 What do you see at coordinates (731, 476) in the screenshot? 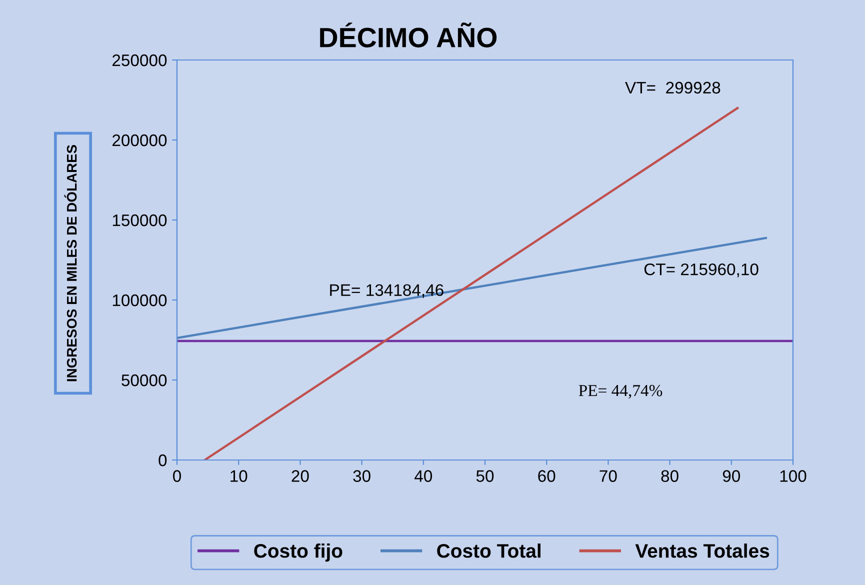
I see `x-tick-label: 90` at bounding box center [731, 476].